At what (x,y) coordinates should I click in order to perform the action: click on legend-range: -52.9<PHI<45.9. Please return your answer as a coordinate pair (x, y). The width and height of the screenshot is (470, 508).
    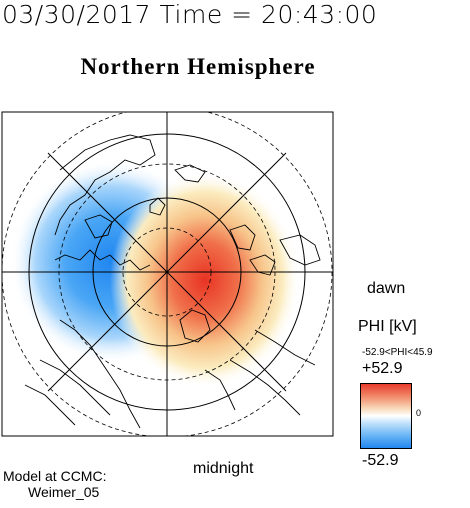
    Looking at the image, I should click on (397, 352).